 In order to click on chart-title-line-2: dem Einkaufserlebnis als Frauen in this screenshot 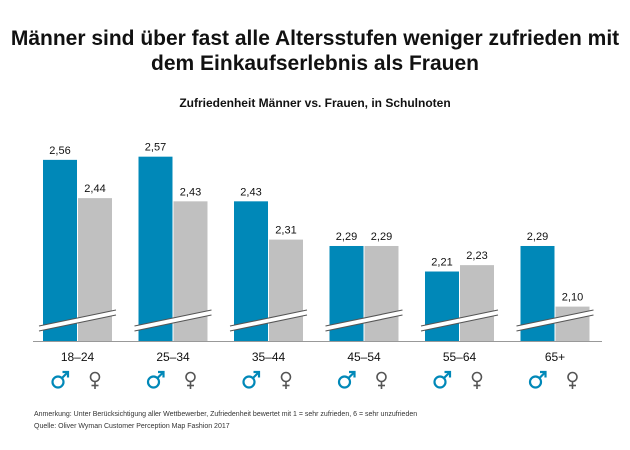, I will do `click(315, 63)`.